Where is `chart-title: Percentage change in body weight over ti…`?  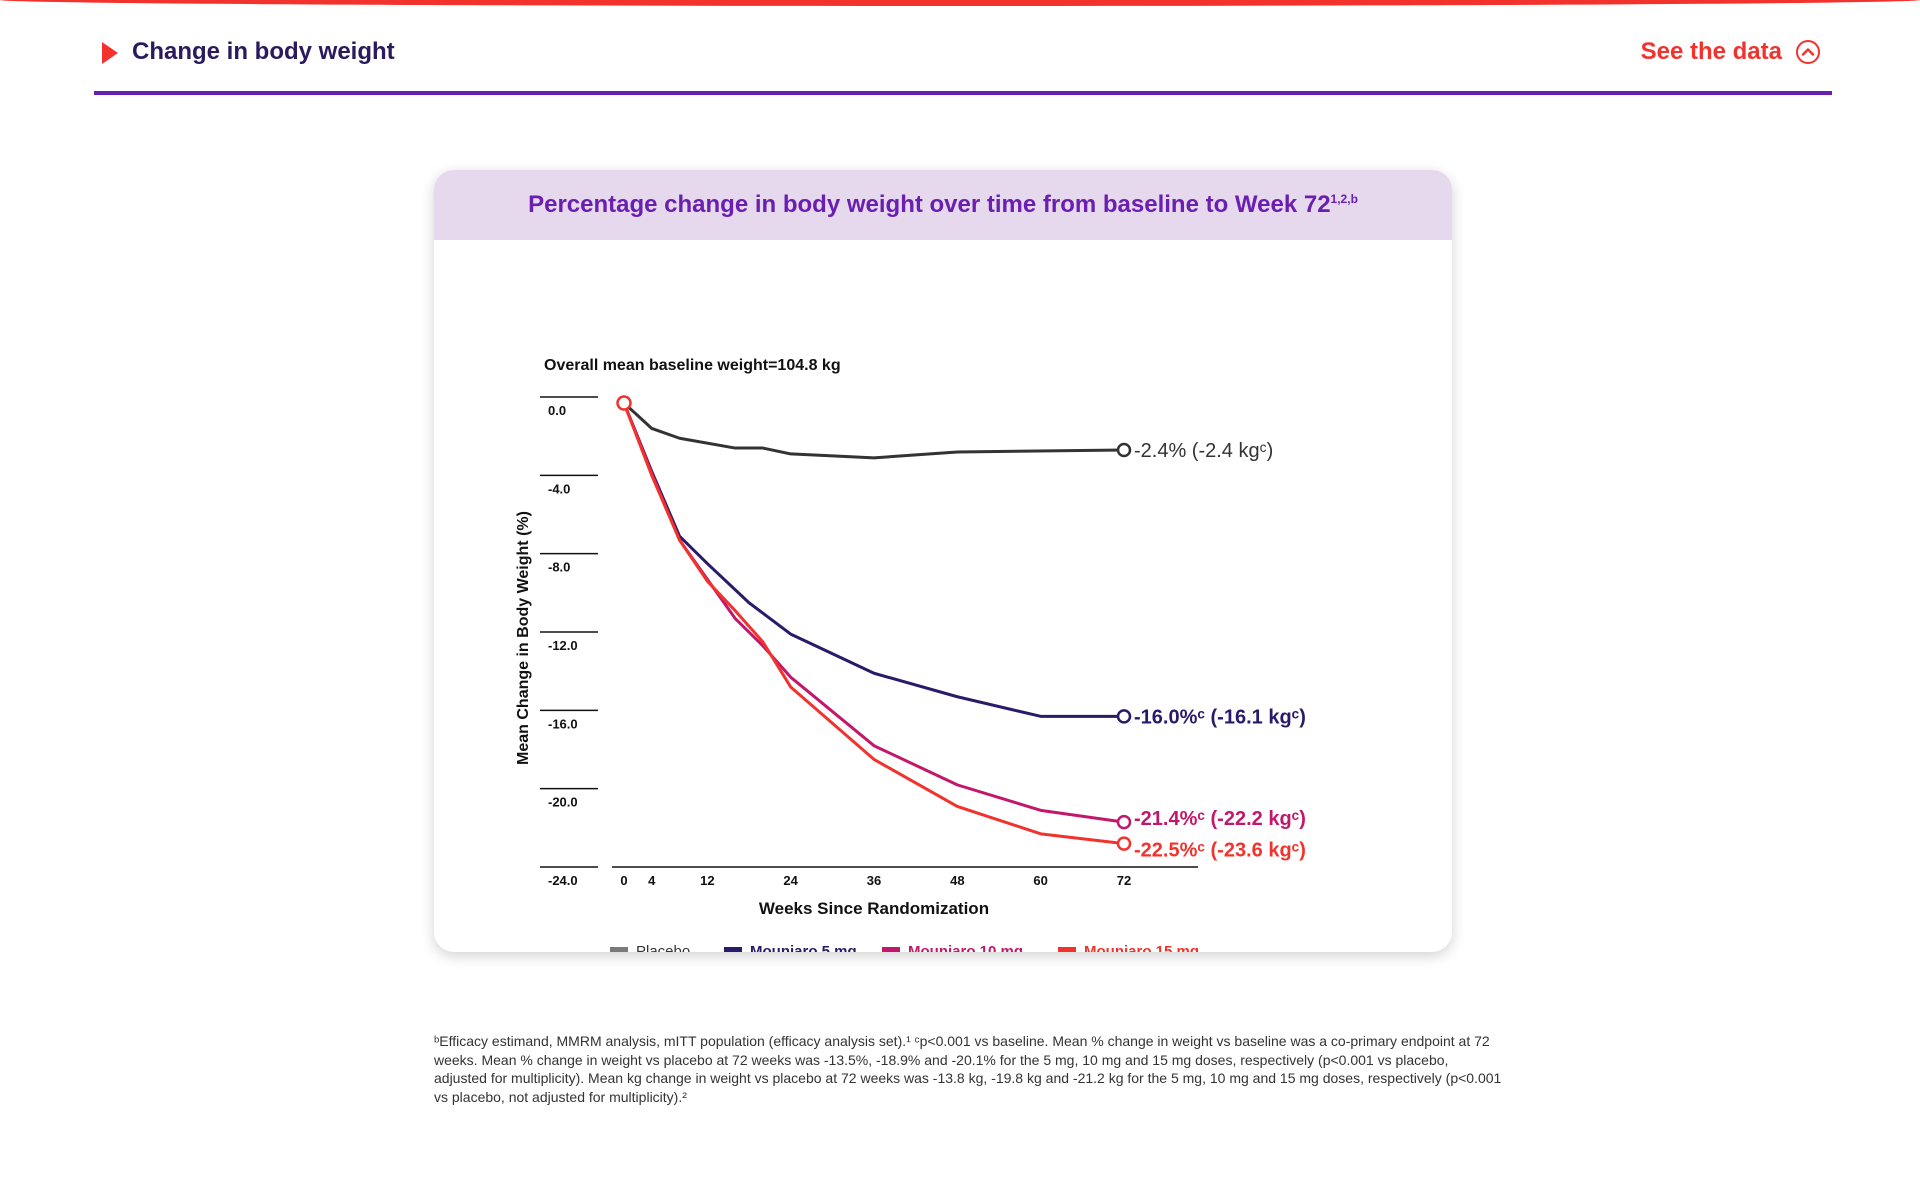 chart-title: Percentage change in body weight over ti… is located at coordinates (943, 204).